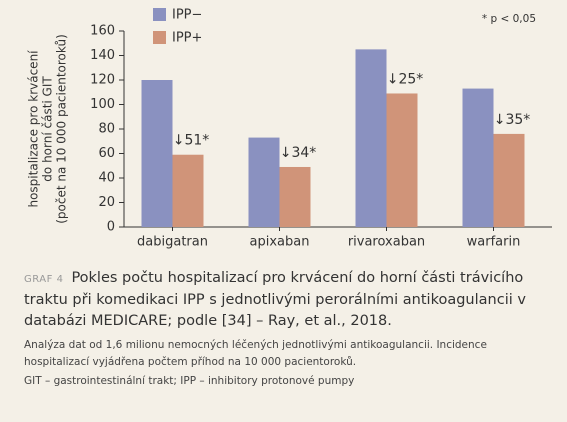 Image resolution: width=567 pixels, height=422 pixels. What do you see at coordinates (106, 178) in the screenshot?
I see `y-tick-label: 40` at bounding box center [106, 178].